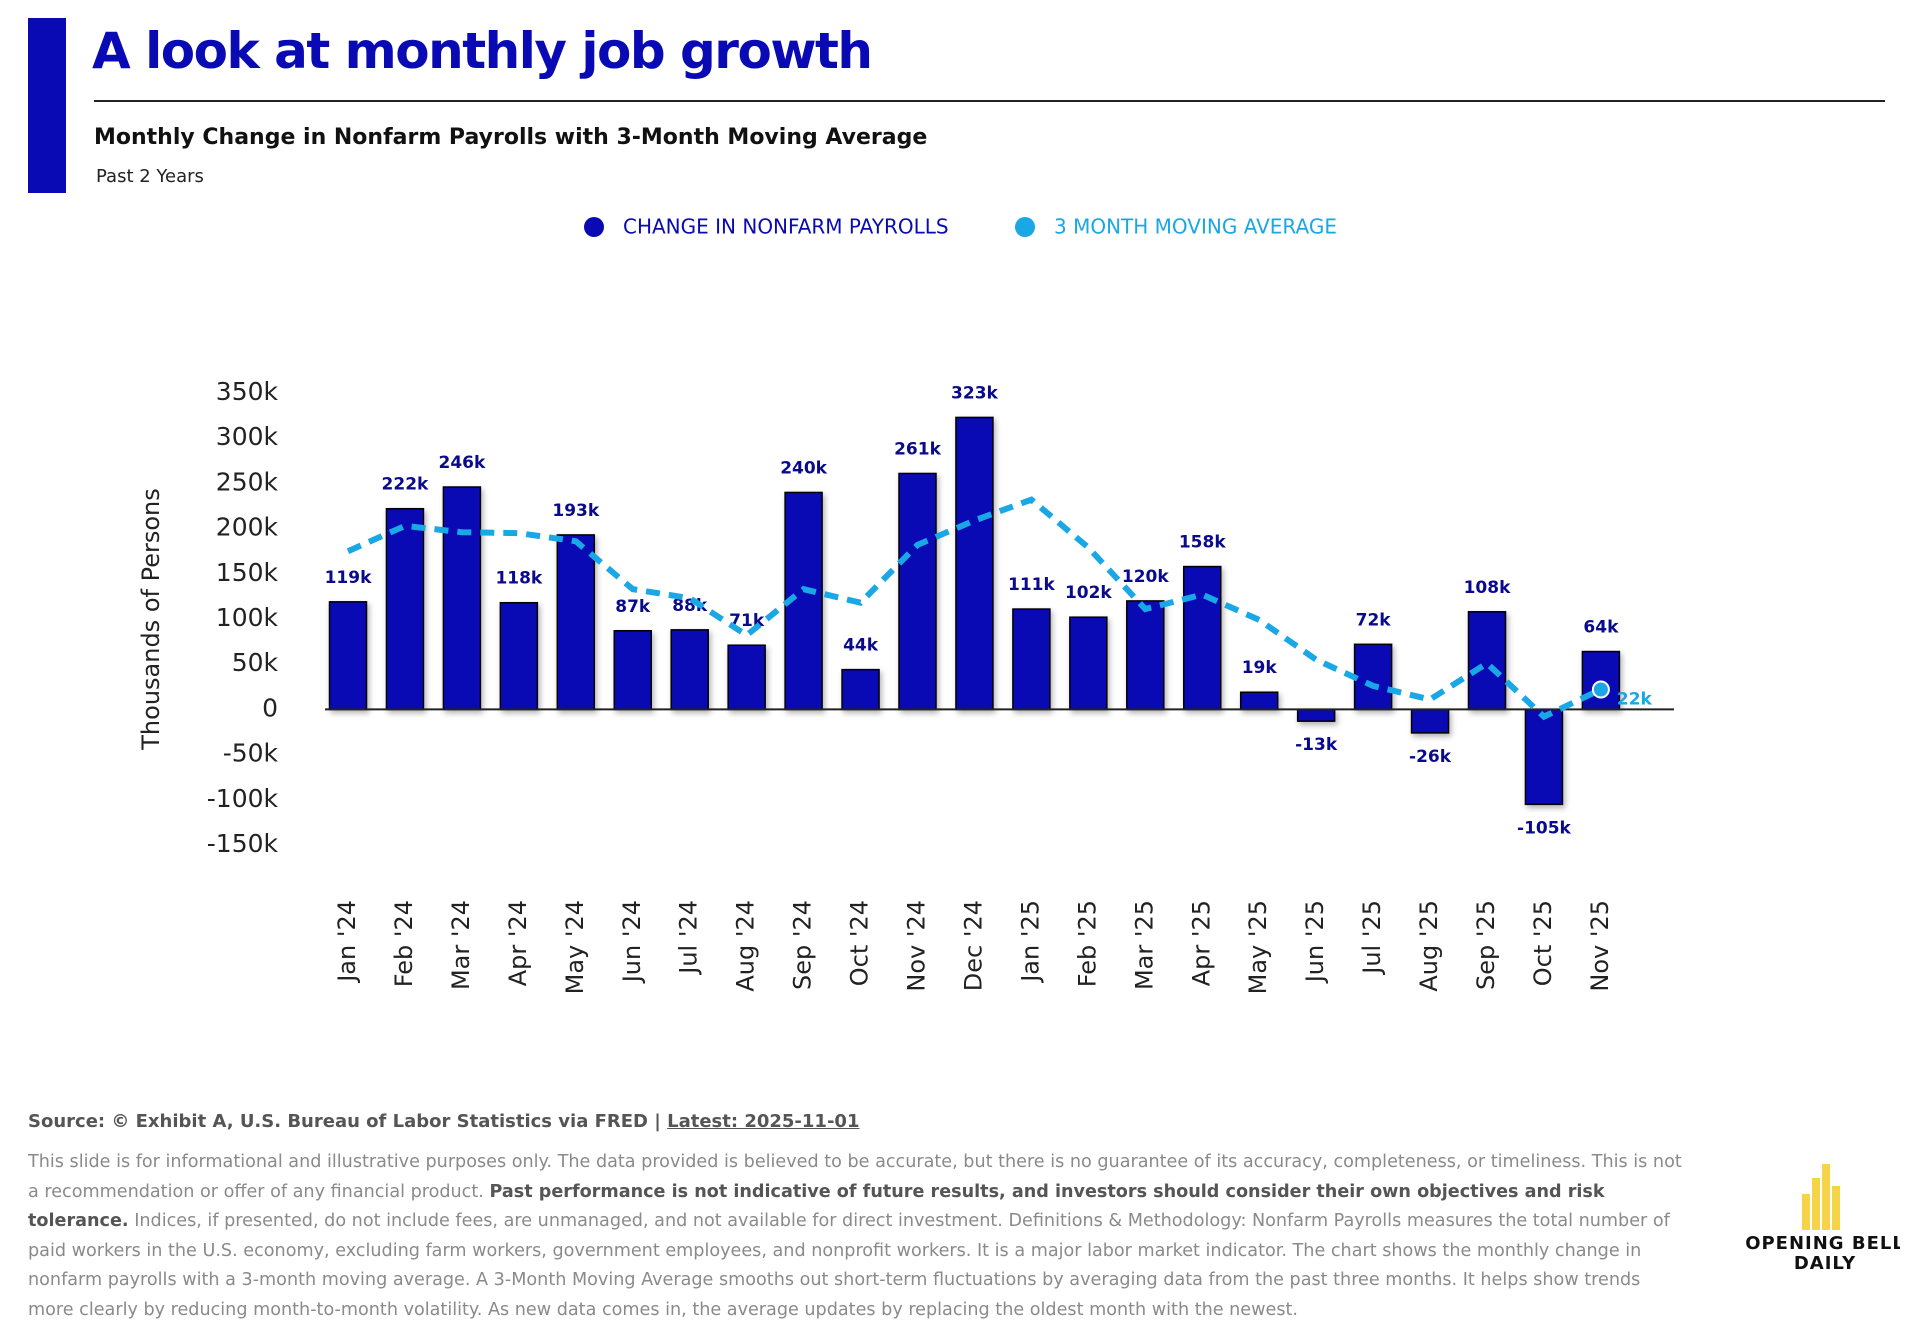 Image resolution: width=1920 pixels, height=1328 pixels. What do you see at coordinates (917, 946) in the screenshot?
I see `x-tick-label: Nov '24` at bounding box center [917, 946].